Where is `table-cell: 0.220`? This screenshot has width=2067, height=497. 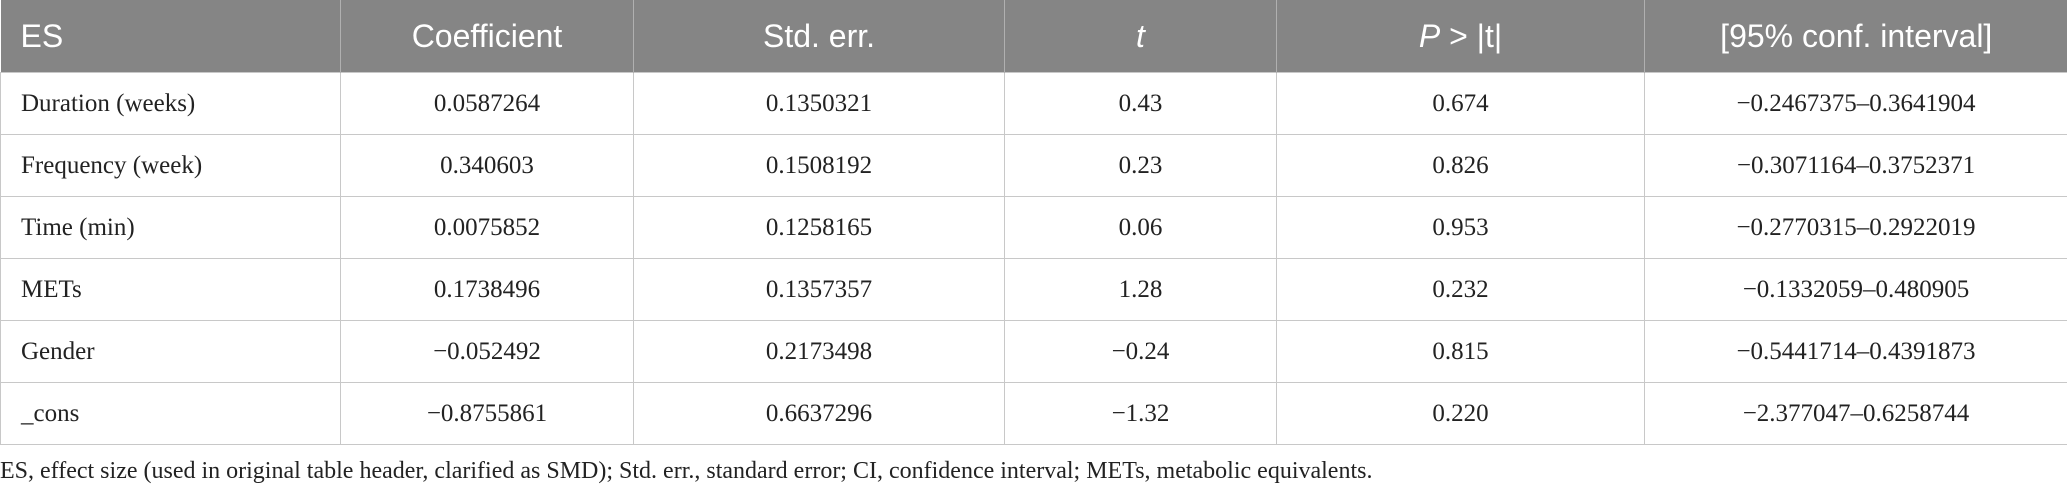 table-cell: 0.220 is located at coordinates (1460, 413).